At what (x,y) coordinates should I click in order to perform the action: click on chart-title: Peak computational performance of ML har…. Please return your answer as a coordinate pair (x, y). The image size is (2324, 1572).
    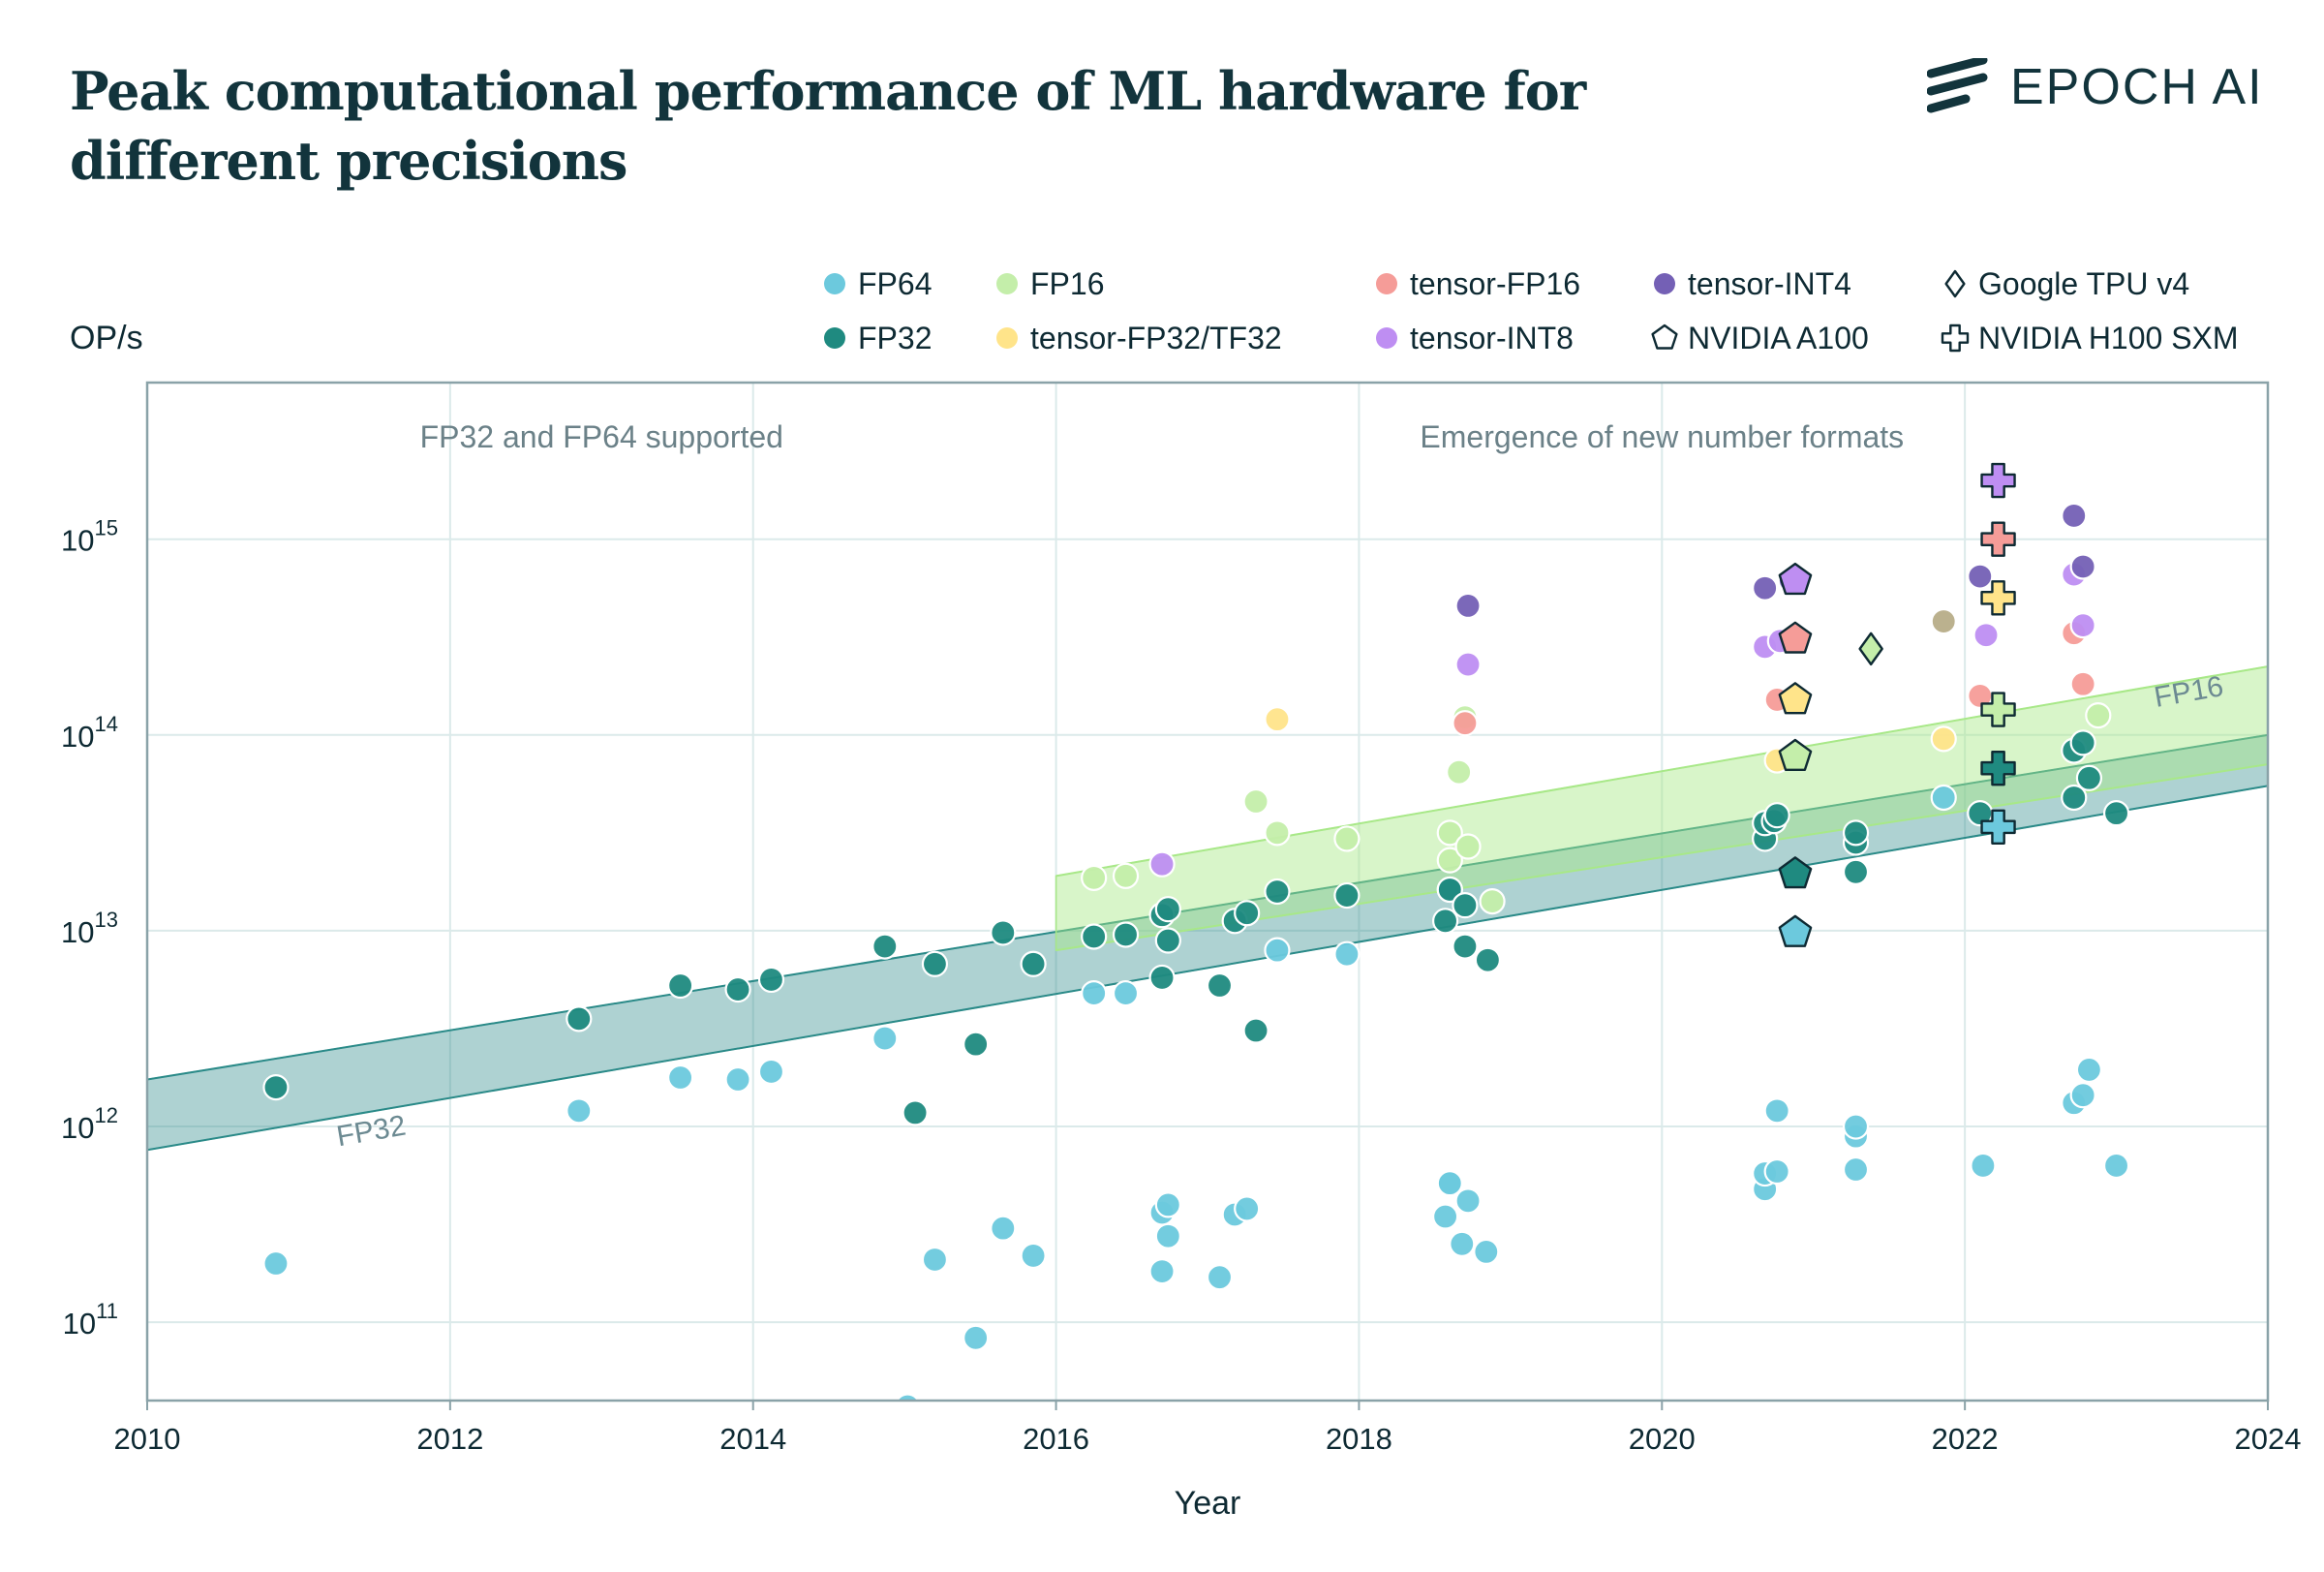
    Looking at the image, I should click on (828, 126).